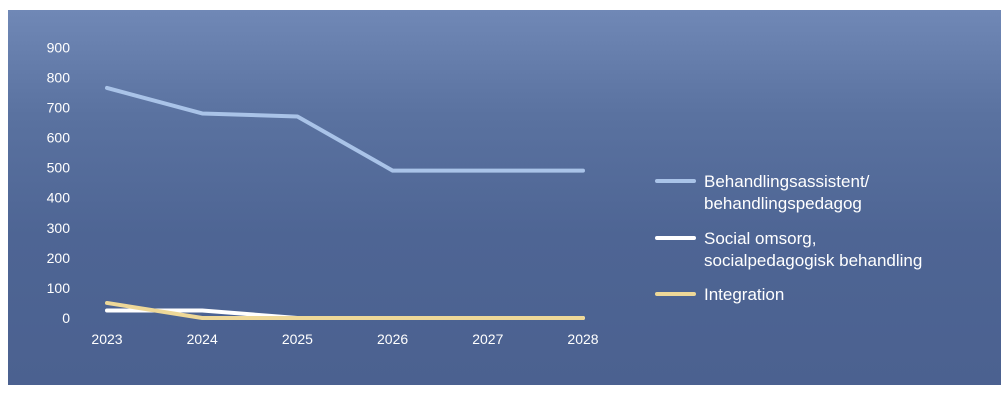 This screenshot has height=394, width=1008. What do you see at coordinates (582, 339) in the screenshot?
I see `x-tick-label: 2028` at bounding box center [582, 339].